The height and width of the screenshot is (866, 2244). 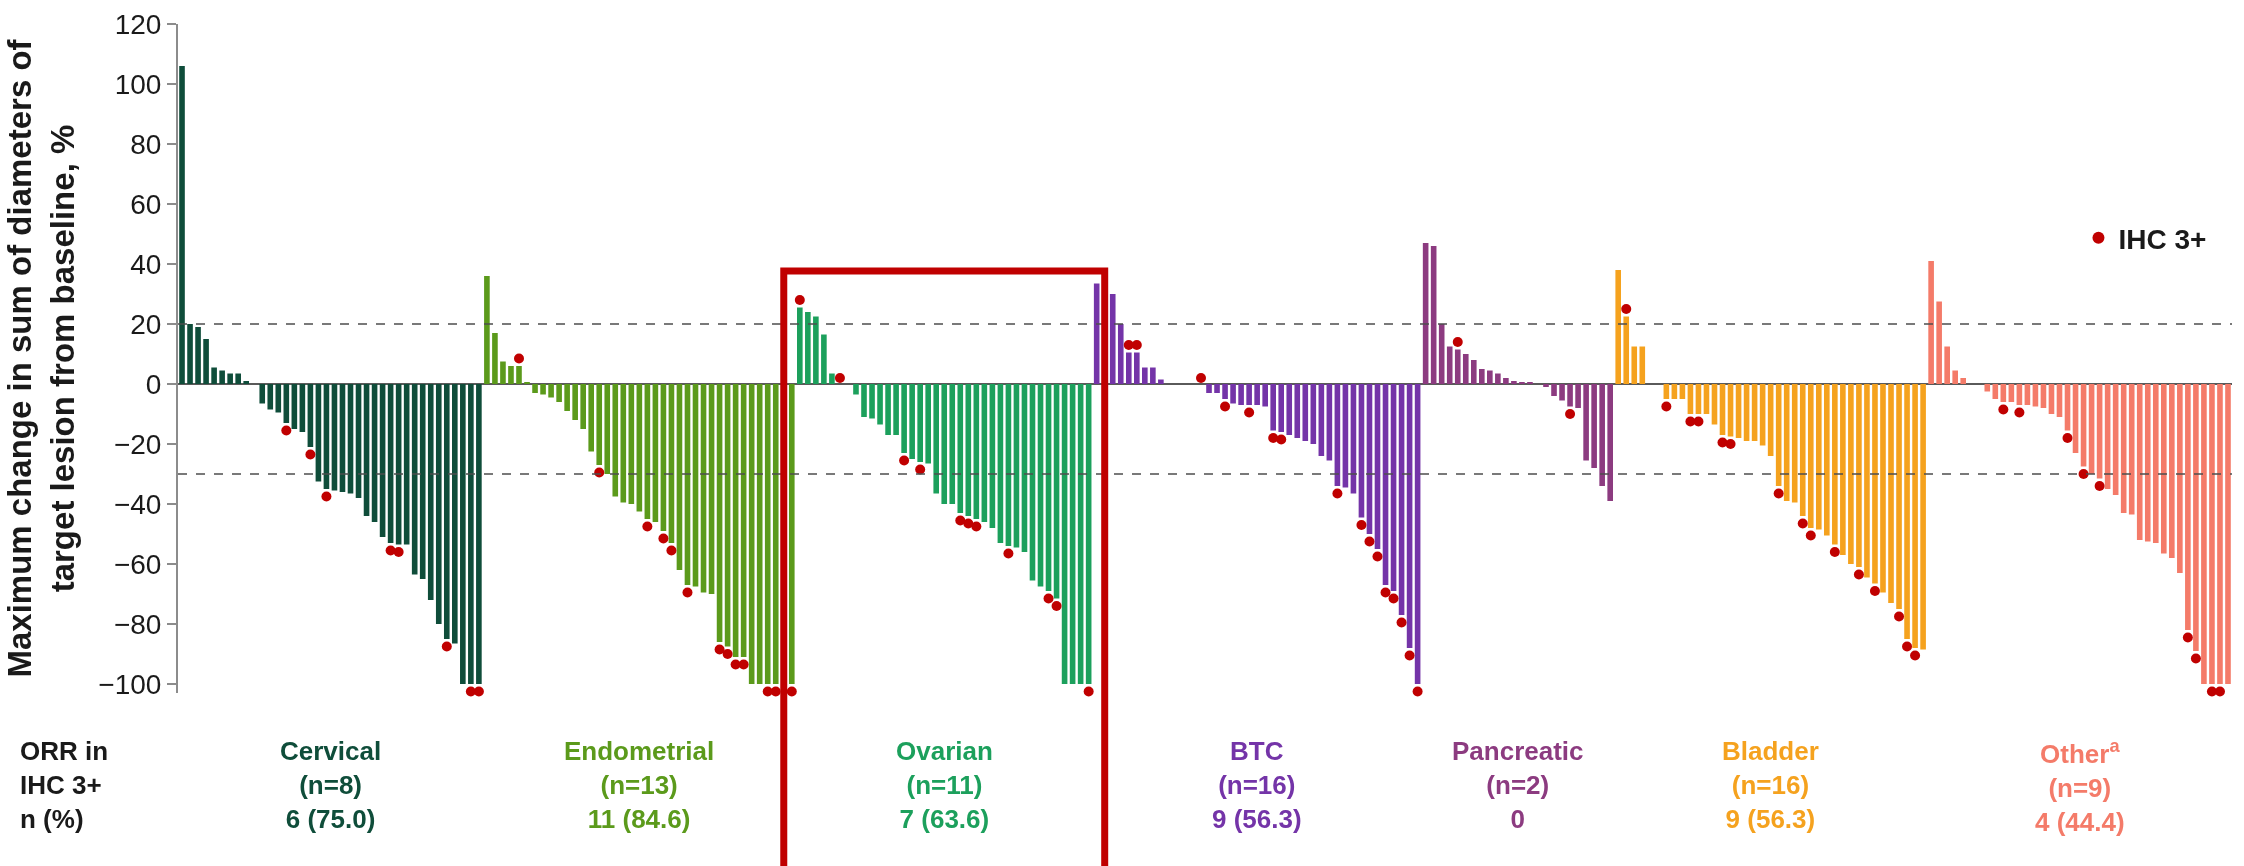 I want to click on y-tick-label: −40, so click(x=137, y=504).